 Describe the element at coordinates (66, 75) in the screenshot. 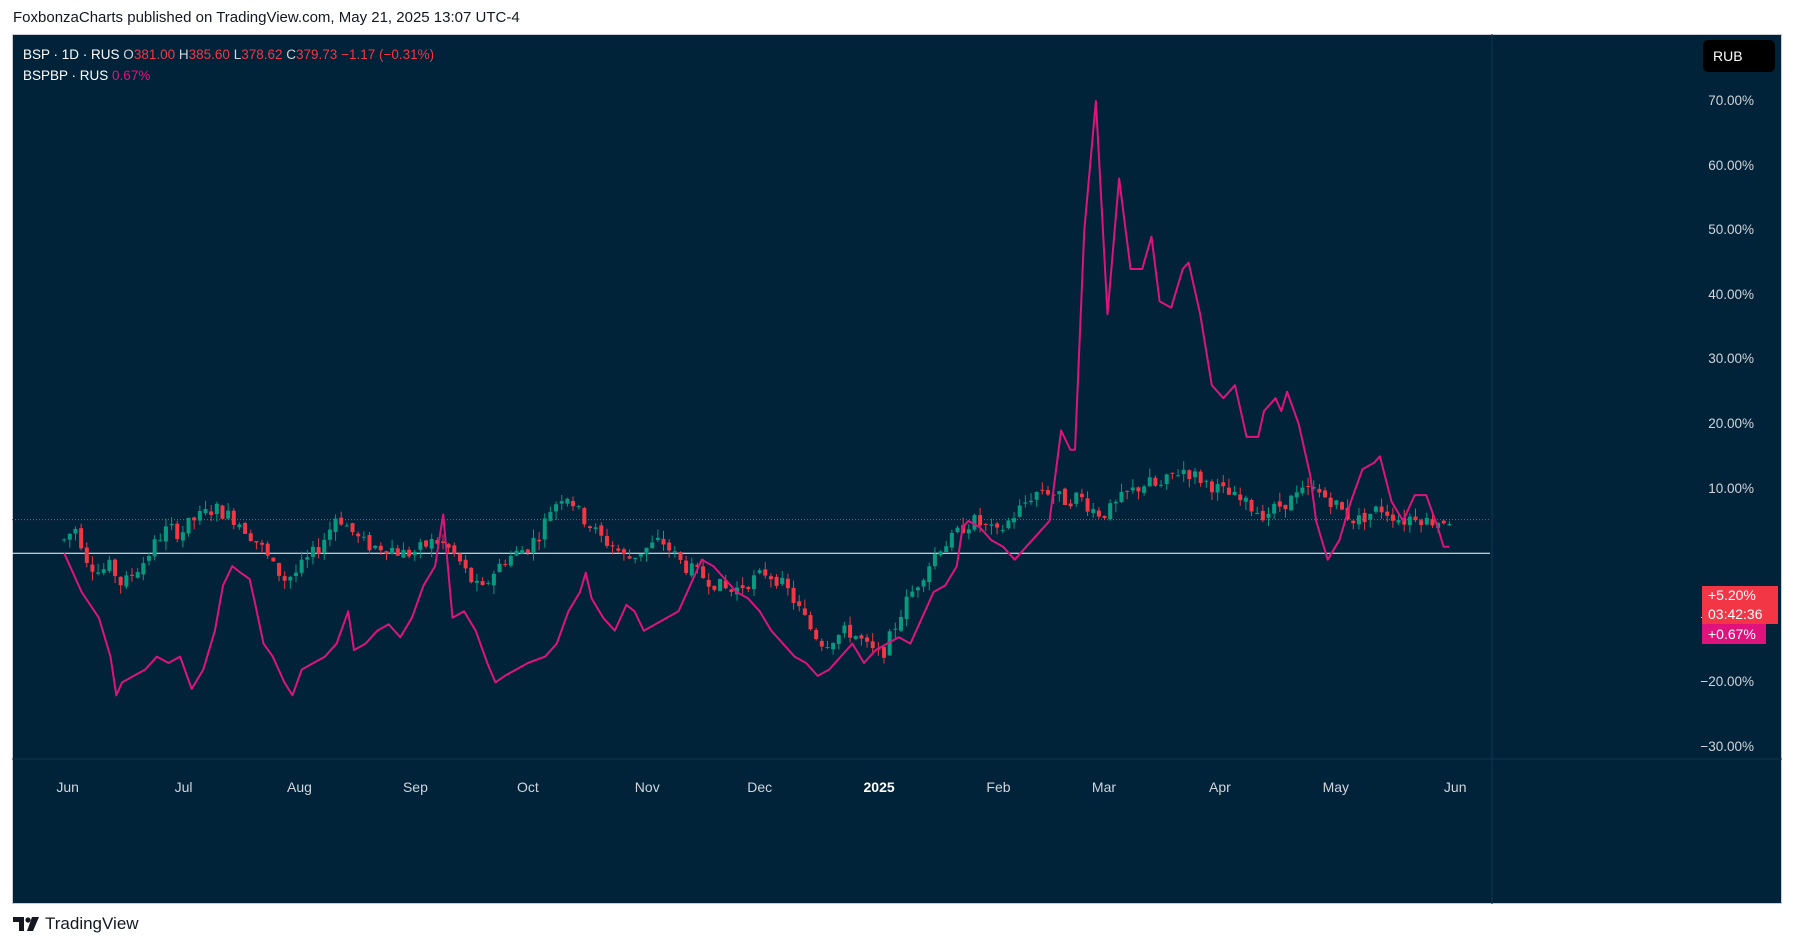

I see `compare-symbol-label: BSPBP · RUS` at that location.